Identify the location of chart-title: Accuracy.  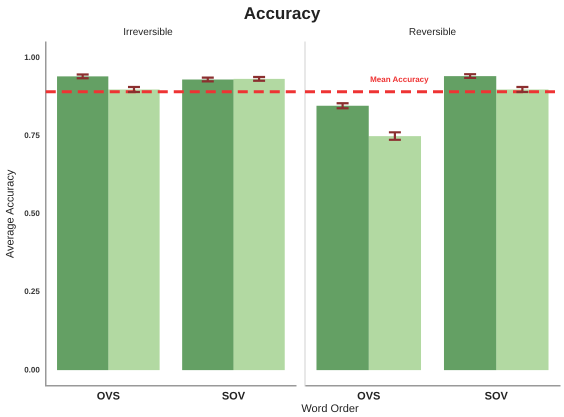
(282, 14).